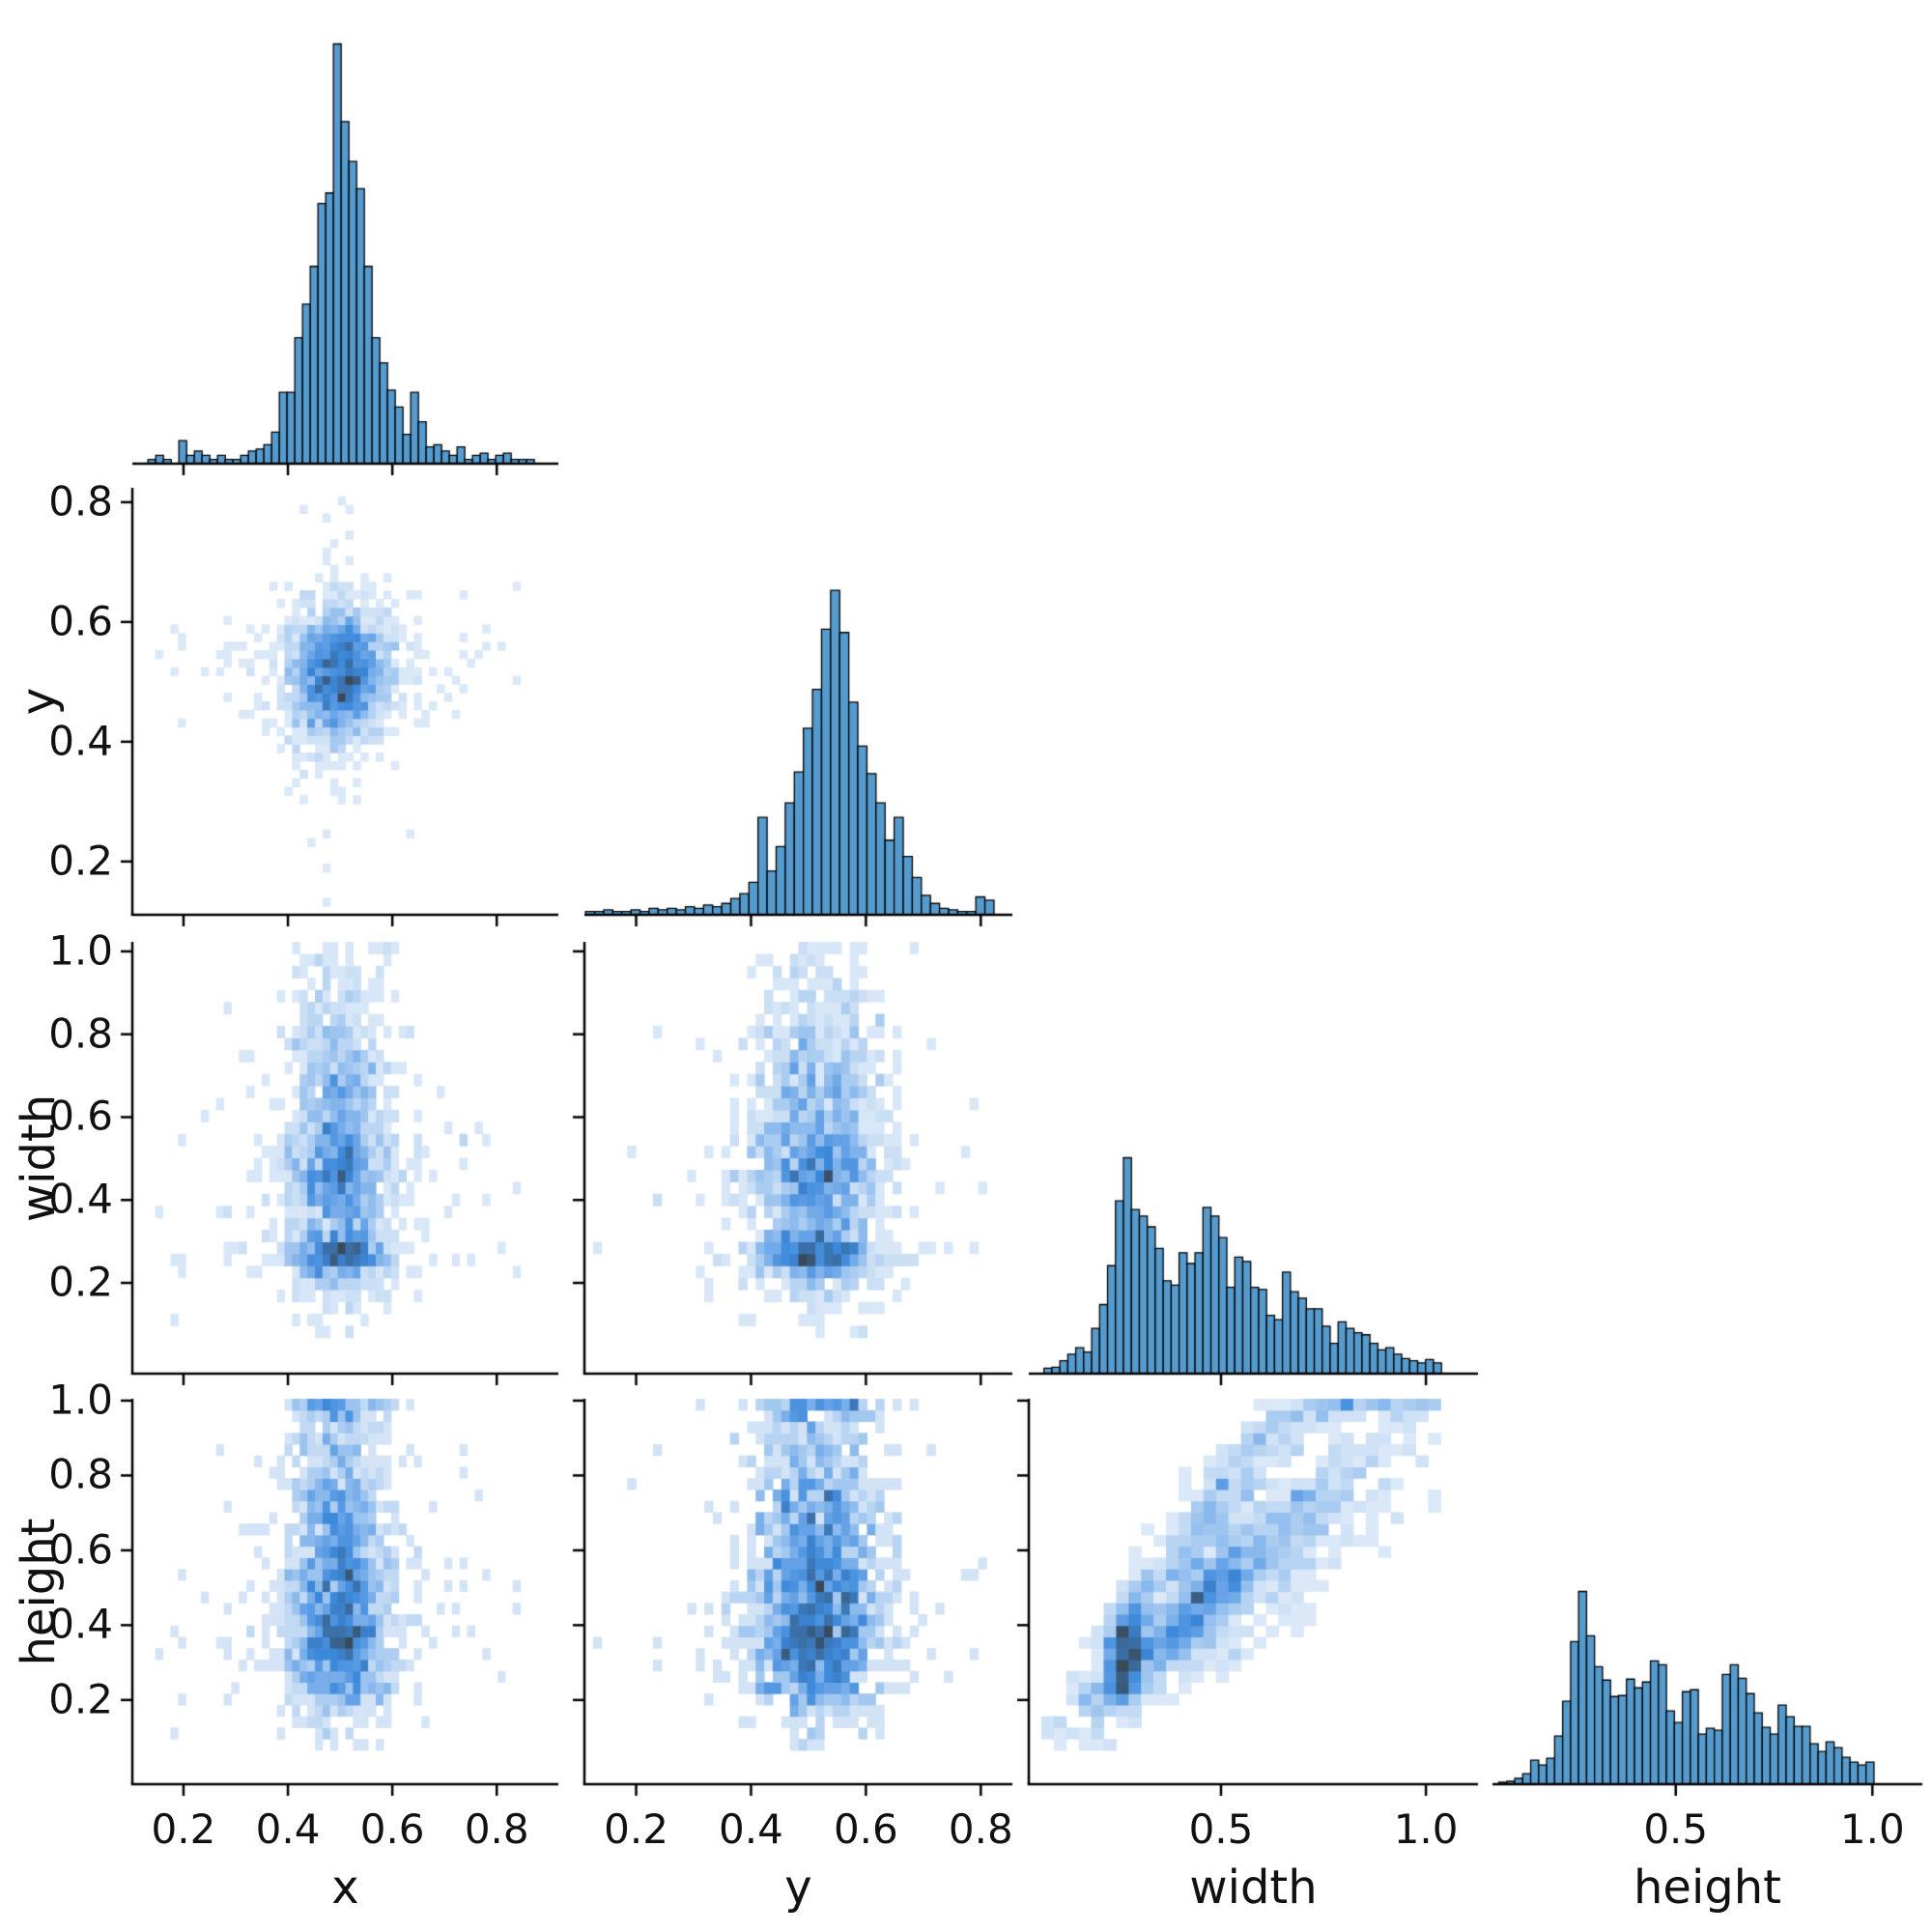 Image resolution: width=1932 pixels, height=1932 pixels. Describe the element at coordinates (1707, 1888) in the screenshot. I see `x-axis-title-height: height` at that location.